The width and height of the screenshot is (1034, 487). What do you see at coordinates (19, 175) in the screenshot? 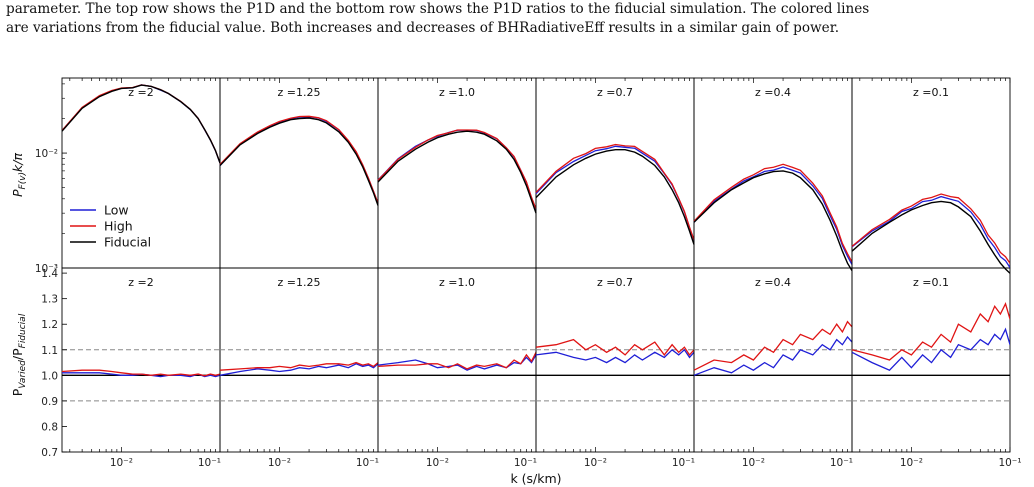
I see `top-y-axis-label: PF(v)k/π` at bounding box center [19, 175].